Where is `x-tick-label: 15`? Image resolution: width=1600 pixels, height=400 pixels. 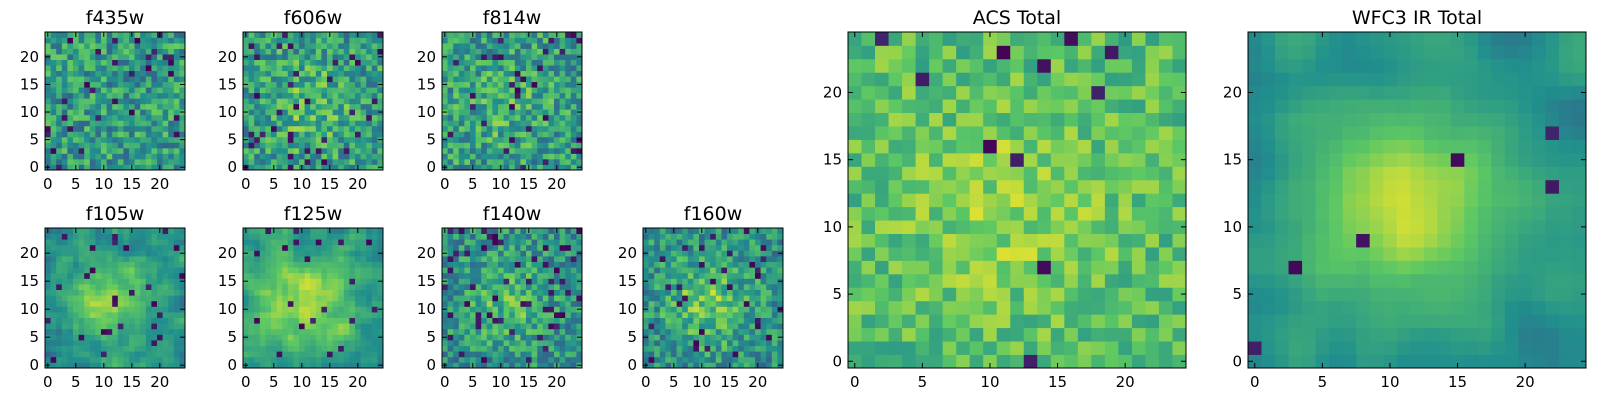
x-tick-label: 15 is located at coordinates (528, 382).